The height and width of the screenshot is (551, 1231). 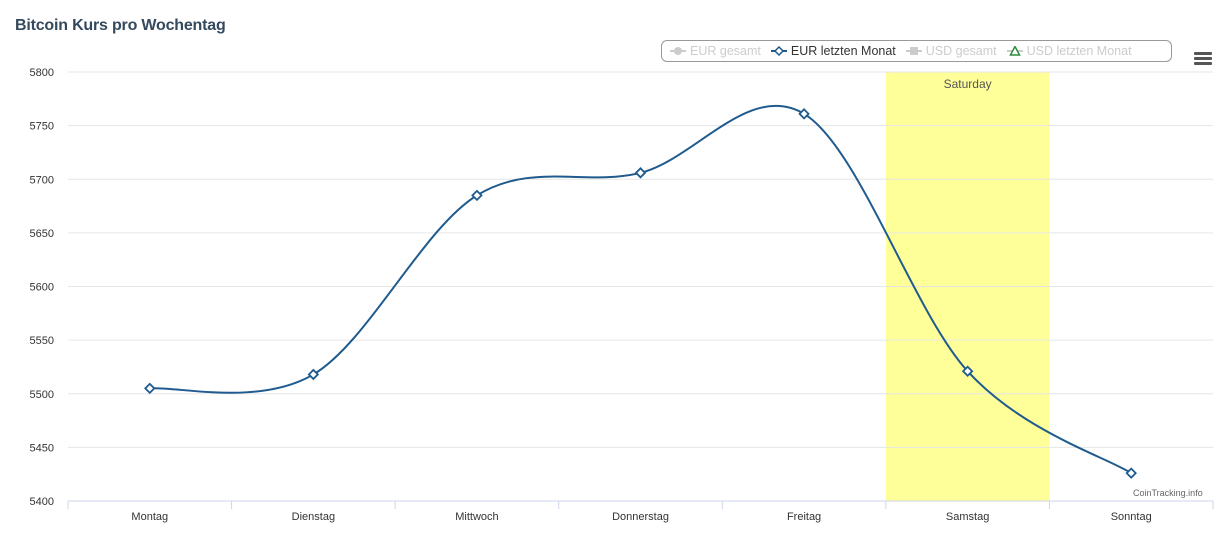 What do you see at coordinates (42, 234) in the screenshot?
I see `y-tick-label: 5650` at bounding box center [42, 234].